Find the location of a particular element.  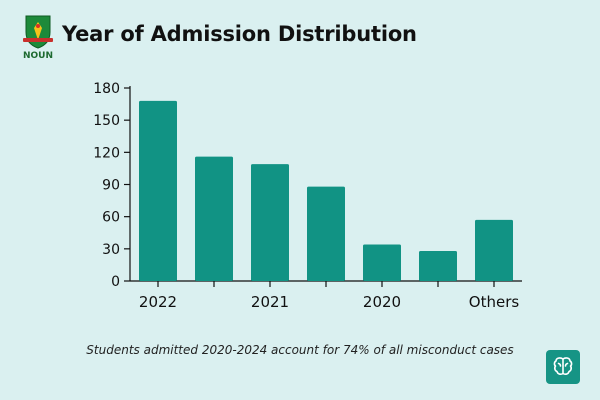

x-tick-label: 2020 is located at coordinates (382, 302).